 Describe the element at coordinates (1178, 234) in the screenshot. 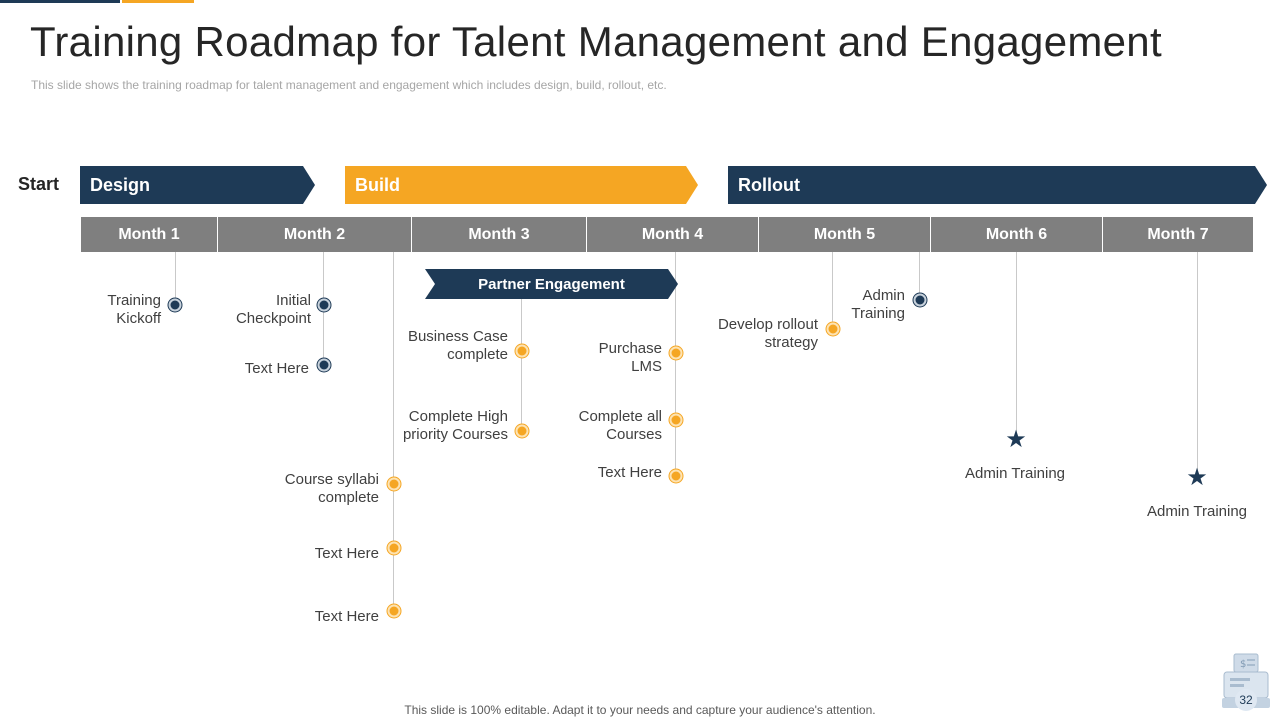

I see `month-7: Month 7` at that location.